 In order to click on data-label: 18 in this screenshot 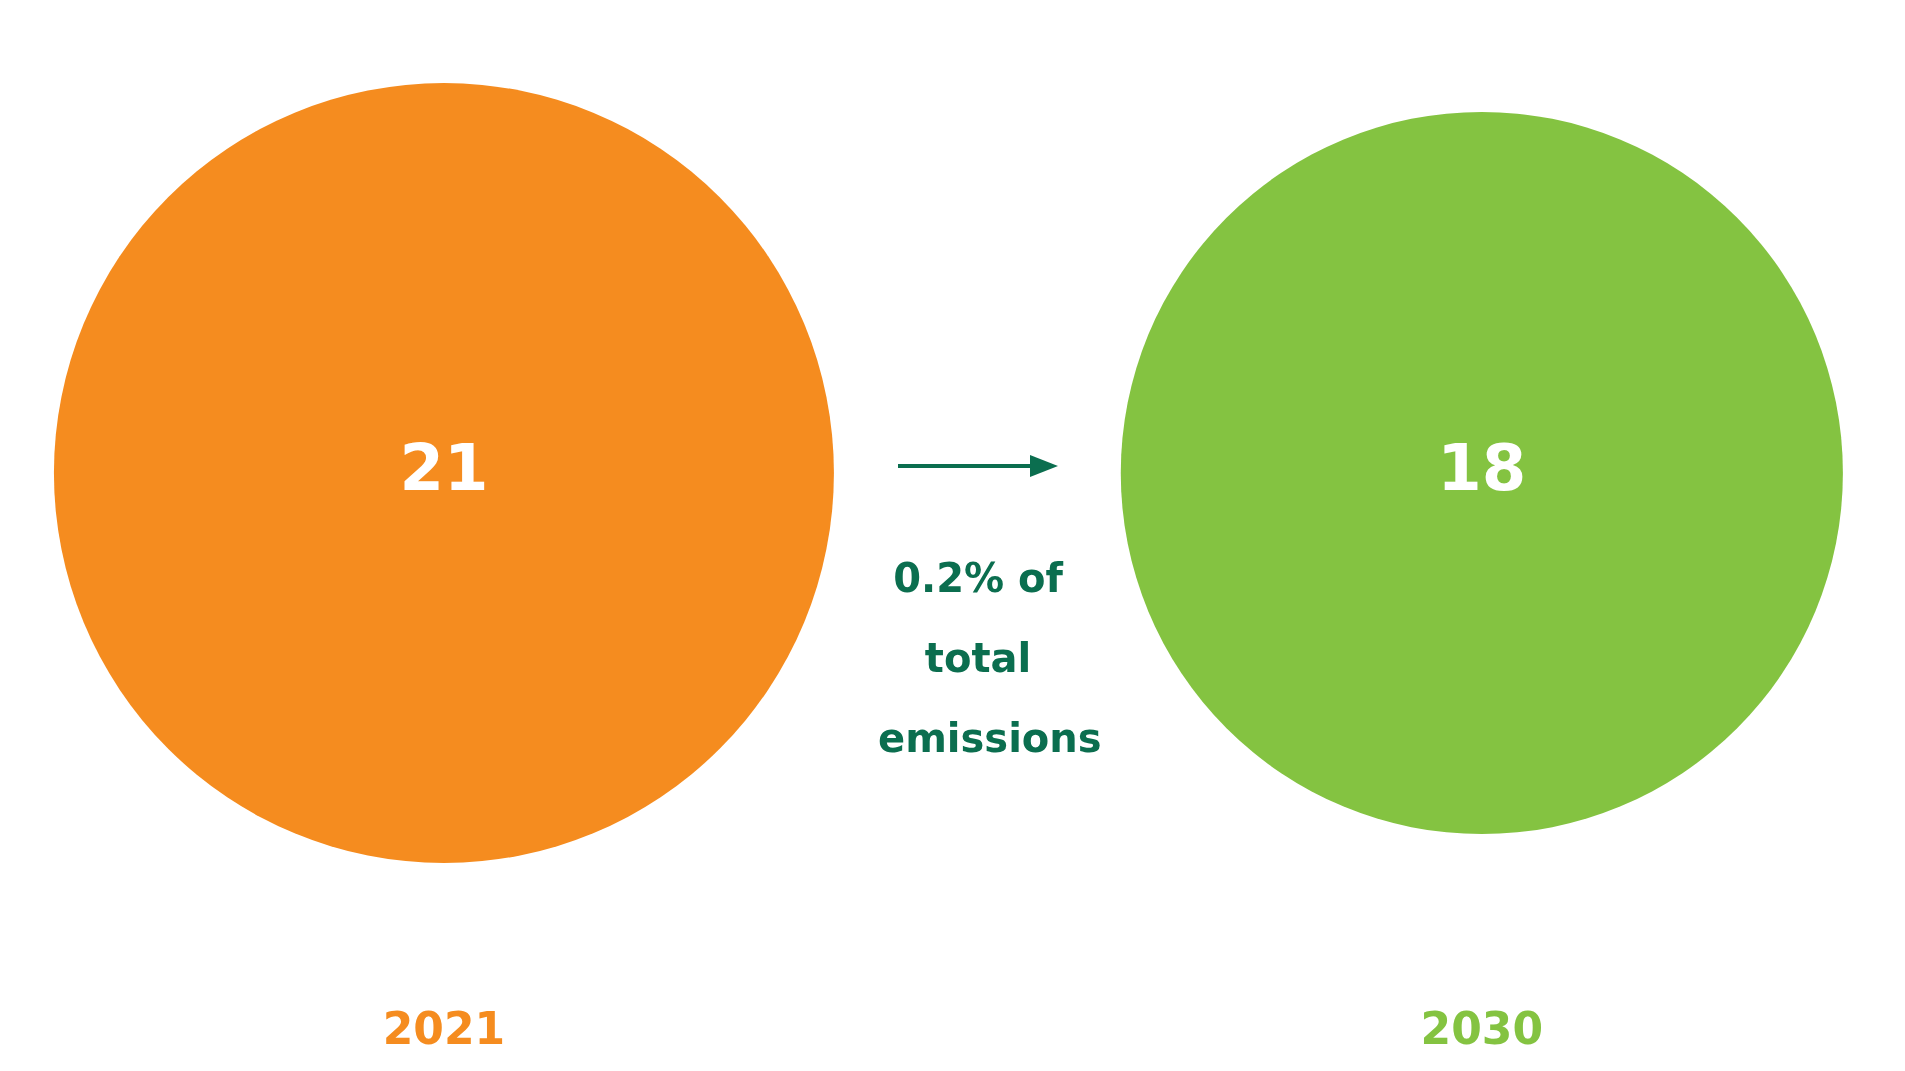, I will do `click(1482, 467)`.